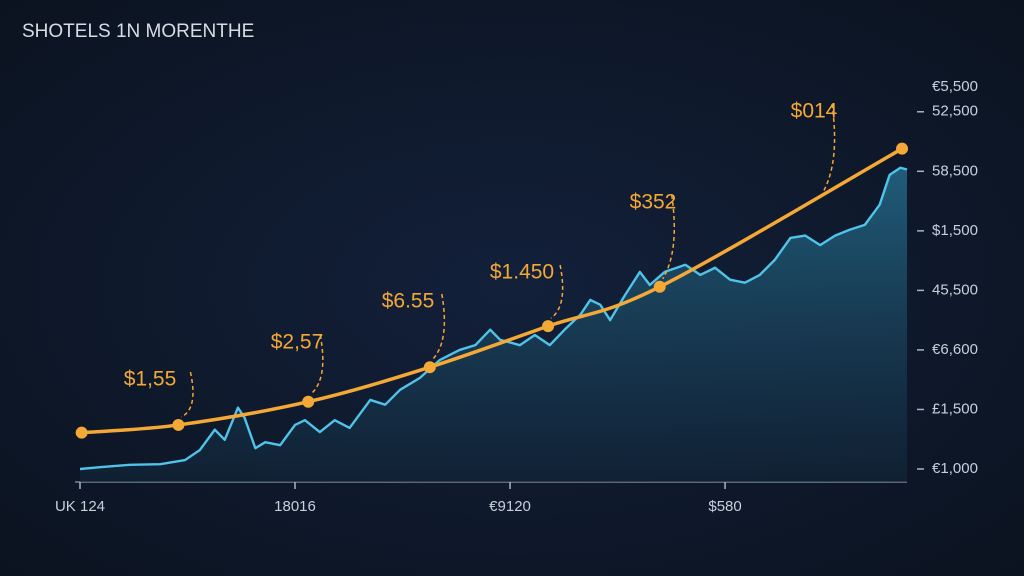  I want to click on x-tick-label: €9120, so click(510, 506).